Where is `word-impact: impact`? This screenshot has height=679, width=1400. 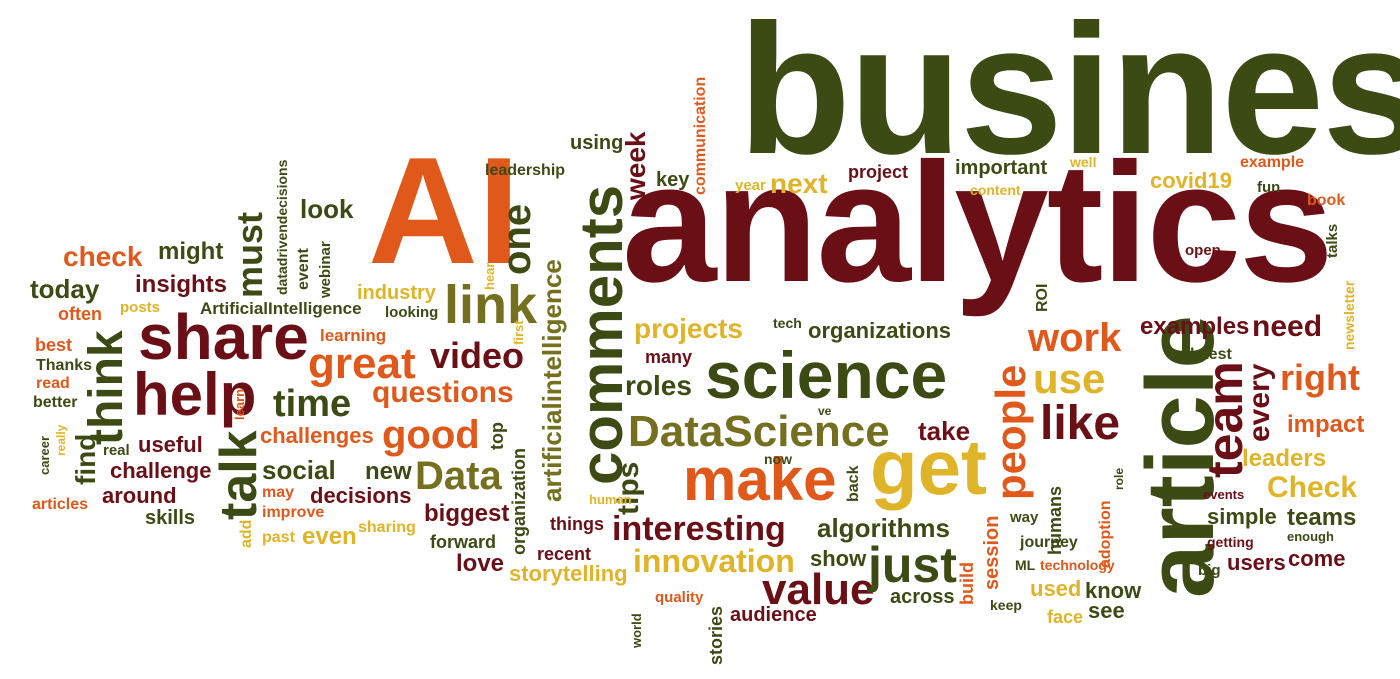
word-impact: impact is located at coordinates (1326, 424).